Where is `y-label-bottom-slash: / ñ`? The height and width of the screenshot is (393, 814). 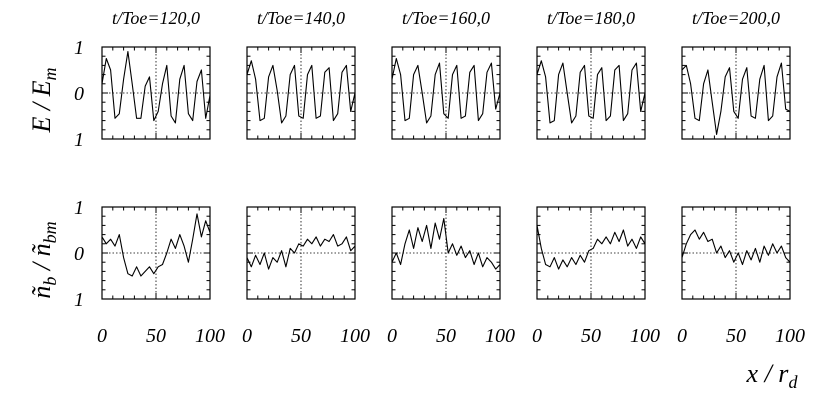
y-label-bottom-slash: / ñ is located at coordinates (41, 259).